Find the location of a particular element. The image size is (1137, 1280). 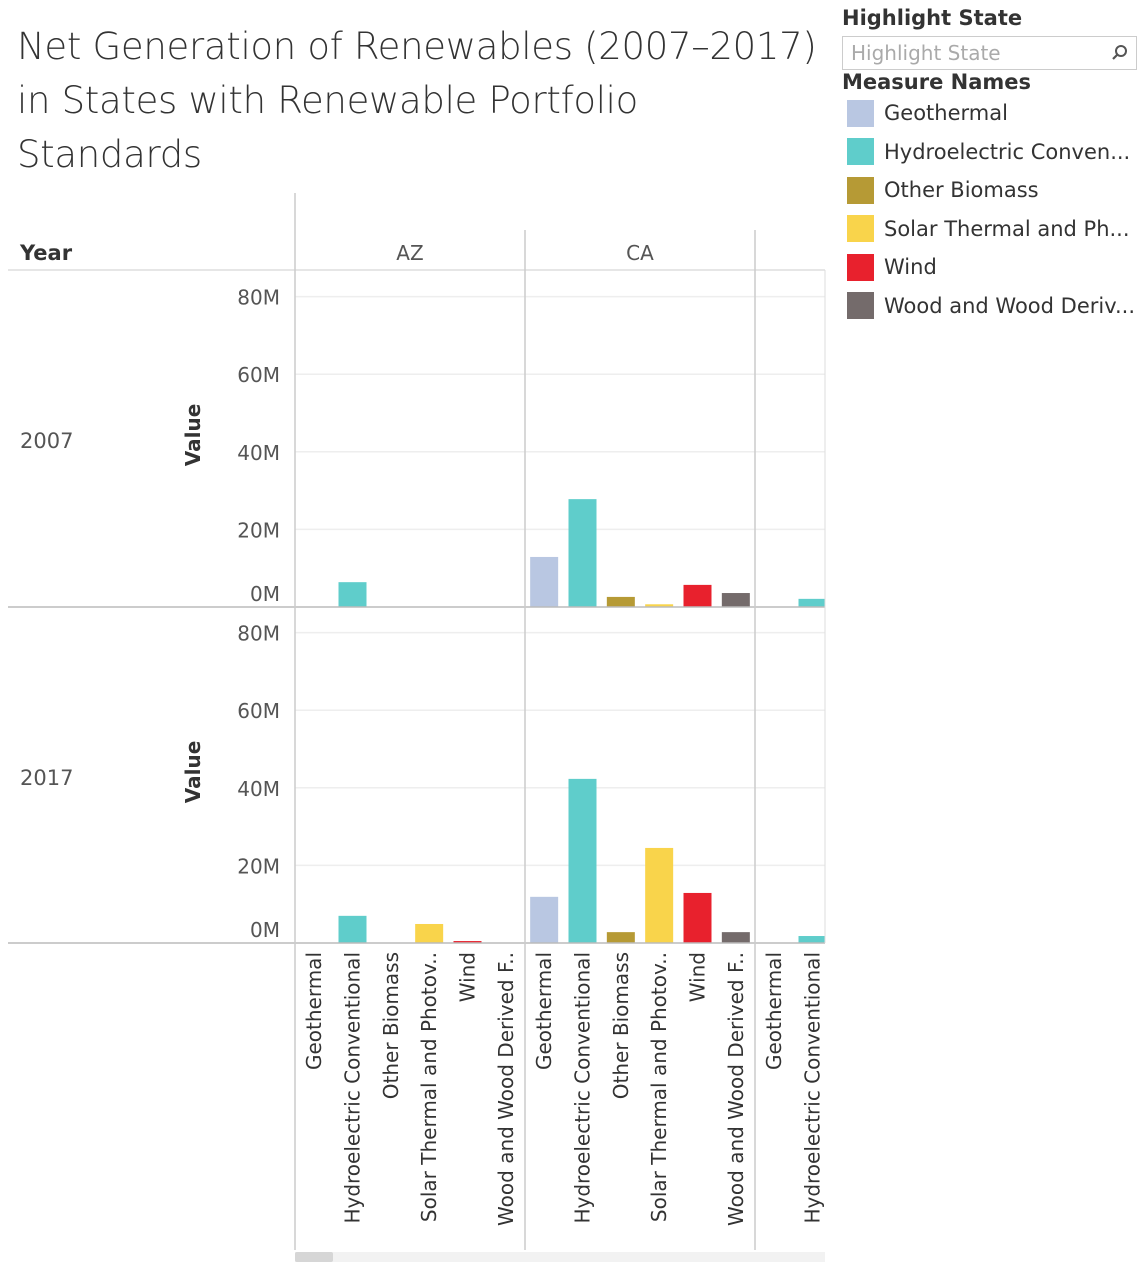

row-header-year: Year is located at coordinates (46, 253).